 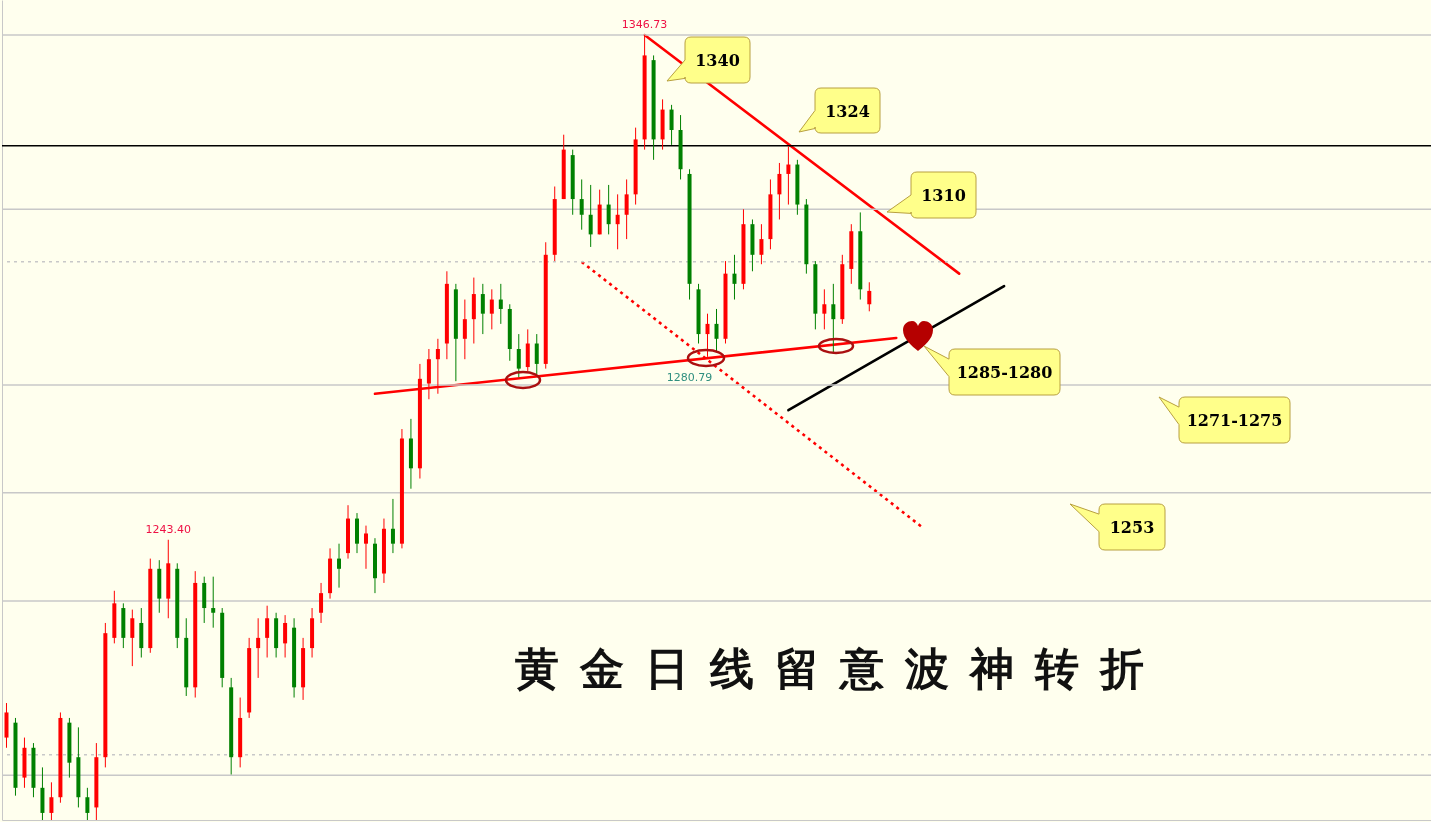 What do you see at coordinates (1234, 420) in the screenshot?
I see `annotation: 1271-1275` at bounding box center [1234, 420].